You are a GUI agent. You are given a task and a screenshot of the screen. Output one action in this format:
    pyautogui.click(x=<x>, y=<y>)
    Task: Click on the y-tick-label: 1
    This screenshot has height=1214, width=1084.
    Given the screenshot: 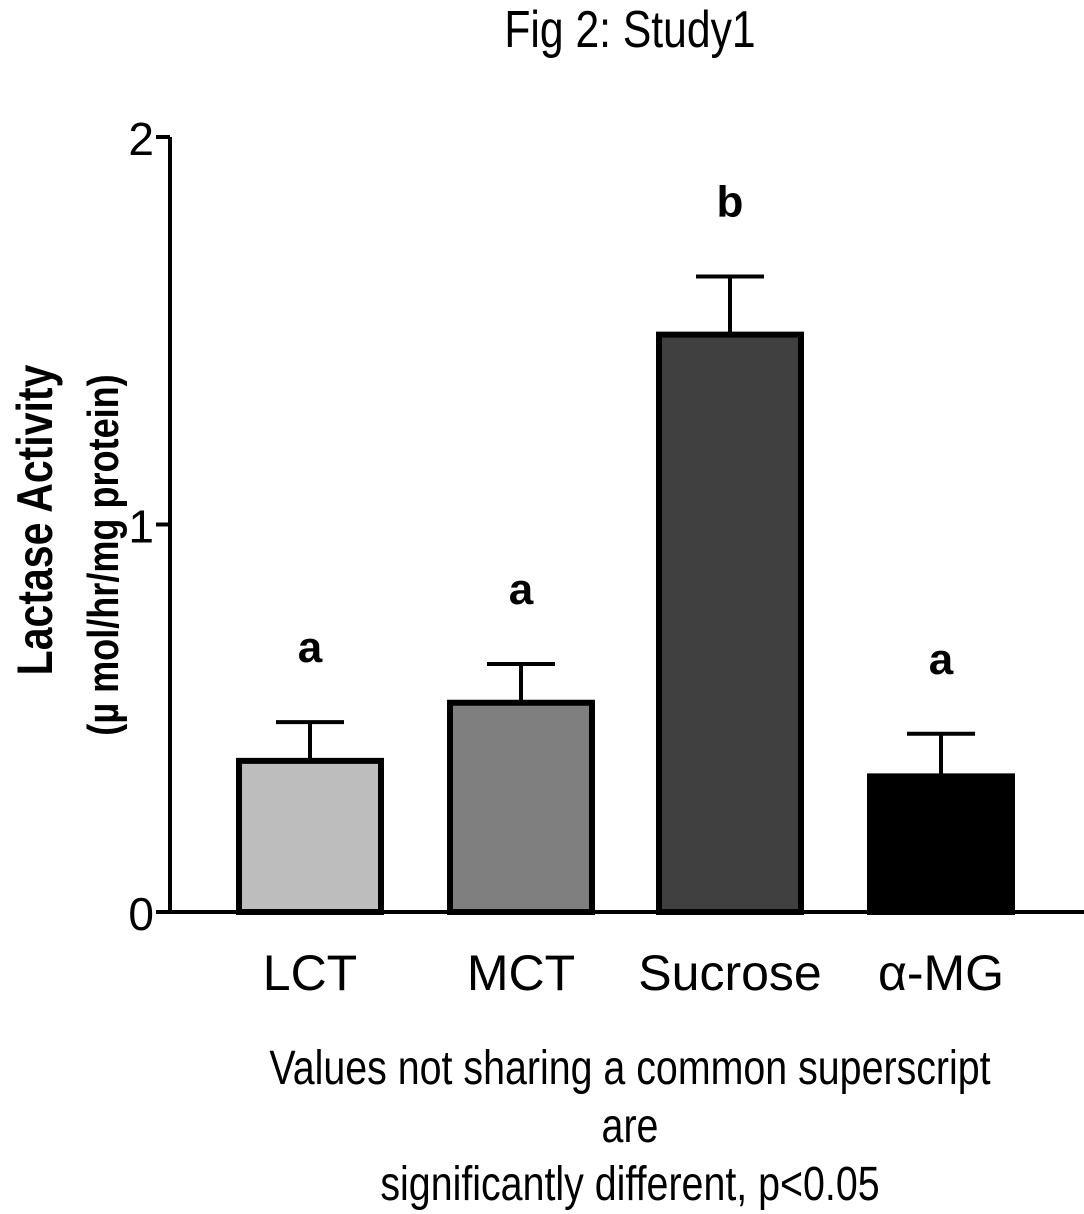 What is the action you would take?
    pyautogui.click(x=141, y=527)
    